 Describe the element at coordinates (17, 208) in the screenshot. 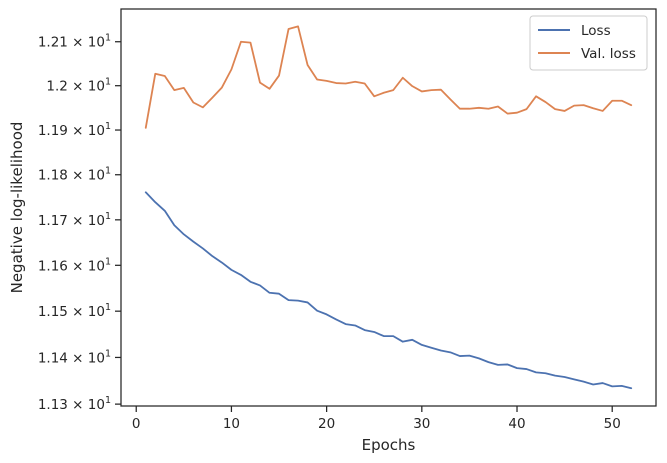

I see `y-axis-label: Negative log-likelihood` at that location.